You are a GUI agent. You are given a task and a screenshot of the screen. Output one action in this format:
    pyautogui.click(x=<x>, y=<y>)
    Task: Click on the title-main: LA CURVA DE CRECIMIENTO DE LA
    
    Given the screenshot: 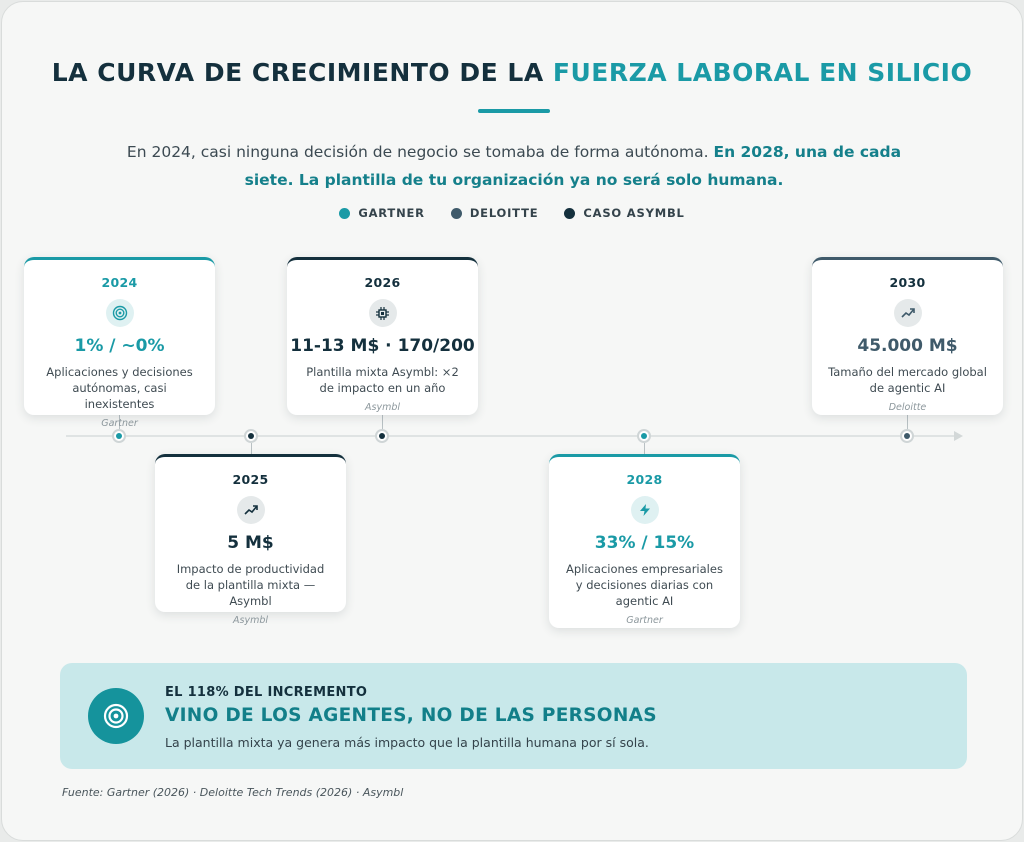 What is the action you would take?
    pyautogui.click(x=302, y=72)
    